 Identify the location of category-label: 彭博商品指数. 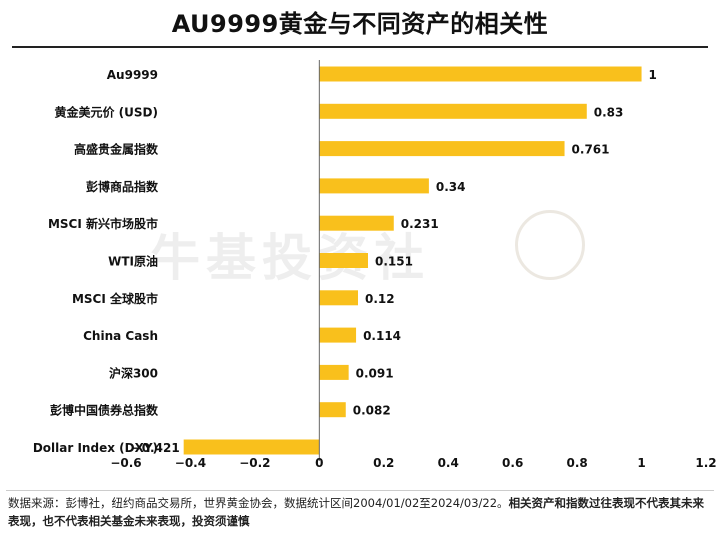
(122, 186).